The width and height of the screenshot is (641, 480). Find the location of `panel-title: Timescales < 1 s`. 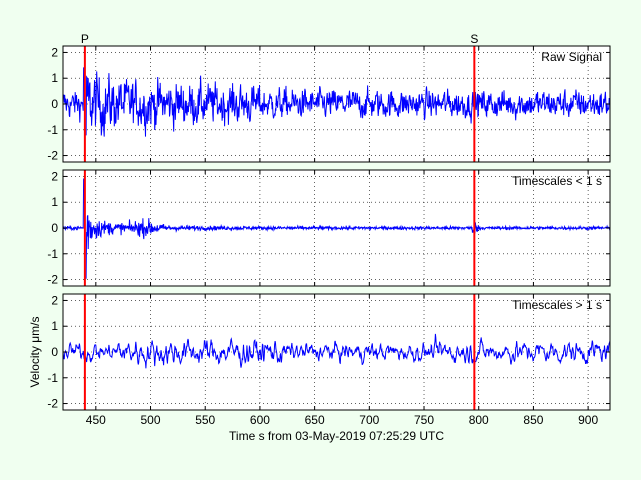

panel-title: Timescales < 1 s is located at coordinates (557, 181).